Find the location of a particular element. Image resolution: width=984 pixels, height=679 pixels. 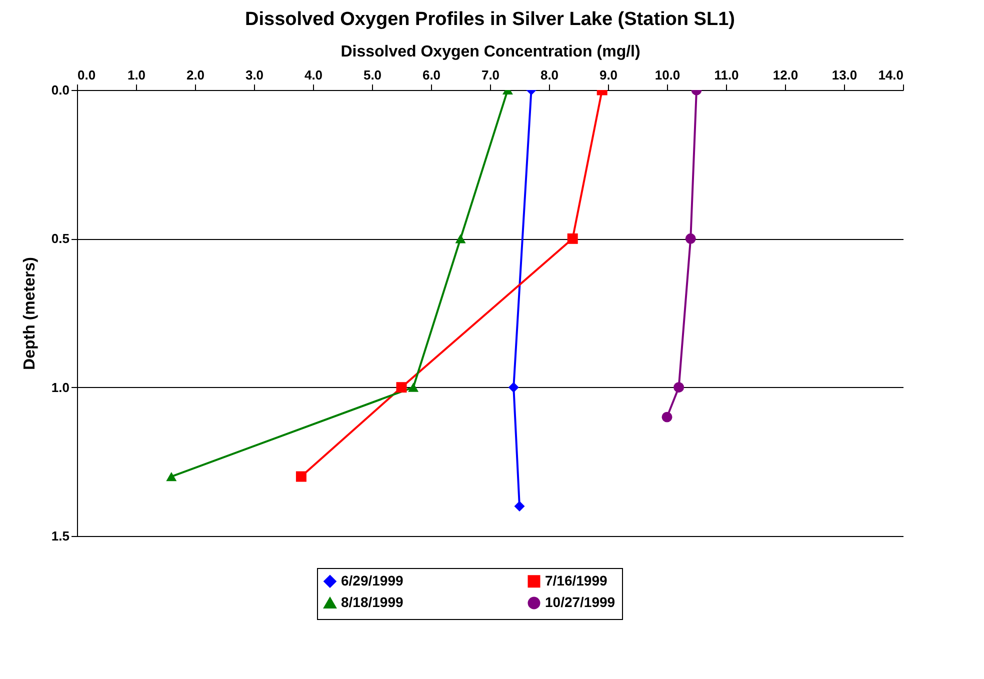

legend-label: 8/18/1999 is located at coordinates (372, 602).